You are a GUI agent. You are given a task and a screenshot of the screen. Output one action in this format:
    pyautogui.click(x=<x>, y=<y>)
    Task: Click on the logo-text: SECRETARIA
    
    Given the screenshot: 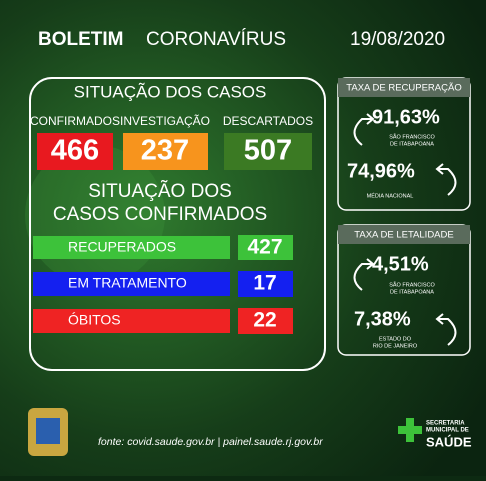 What is the action you would take?
    pyautogui.click(x=445, y=424)
    